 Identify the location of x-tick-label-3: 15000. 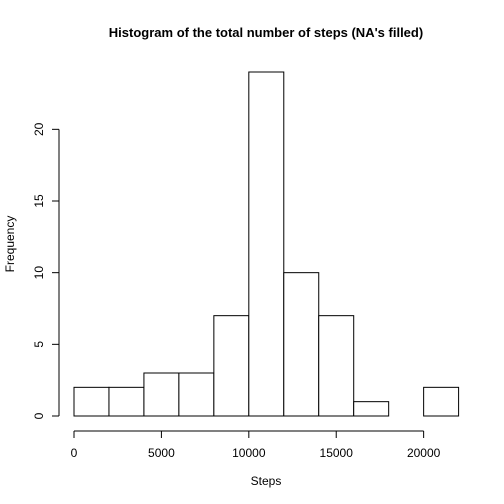
(337, 453).